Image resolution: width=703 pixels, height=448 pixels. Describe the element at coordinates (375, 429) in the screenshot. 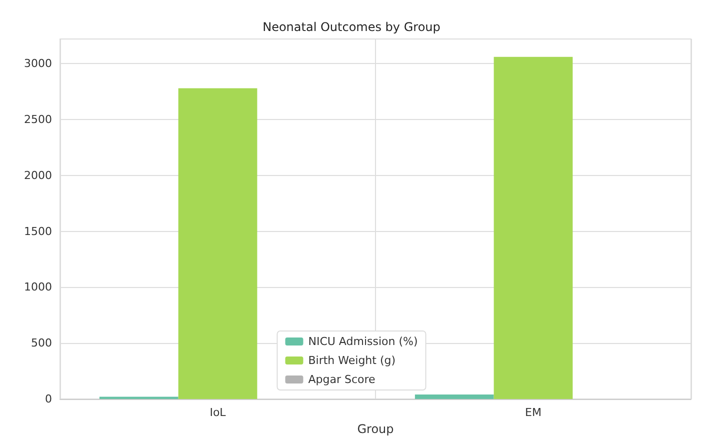

I see `x-axis-title: Group` at that location.